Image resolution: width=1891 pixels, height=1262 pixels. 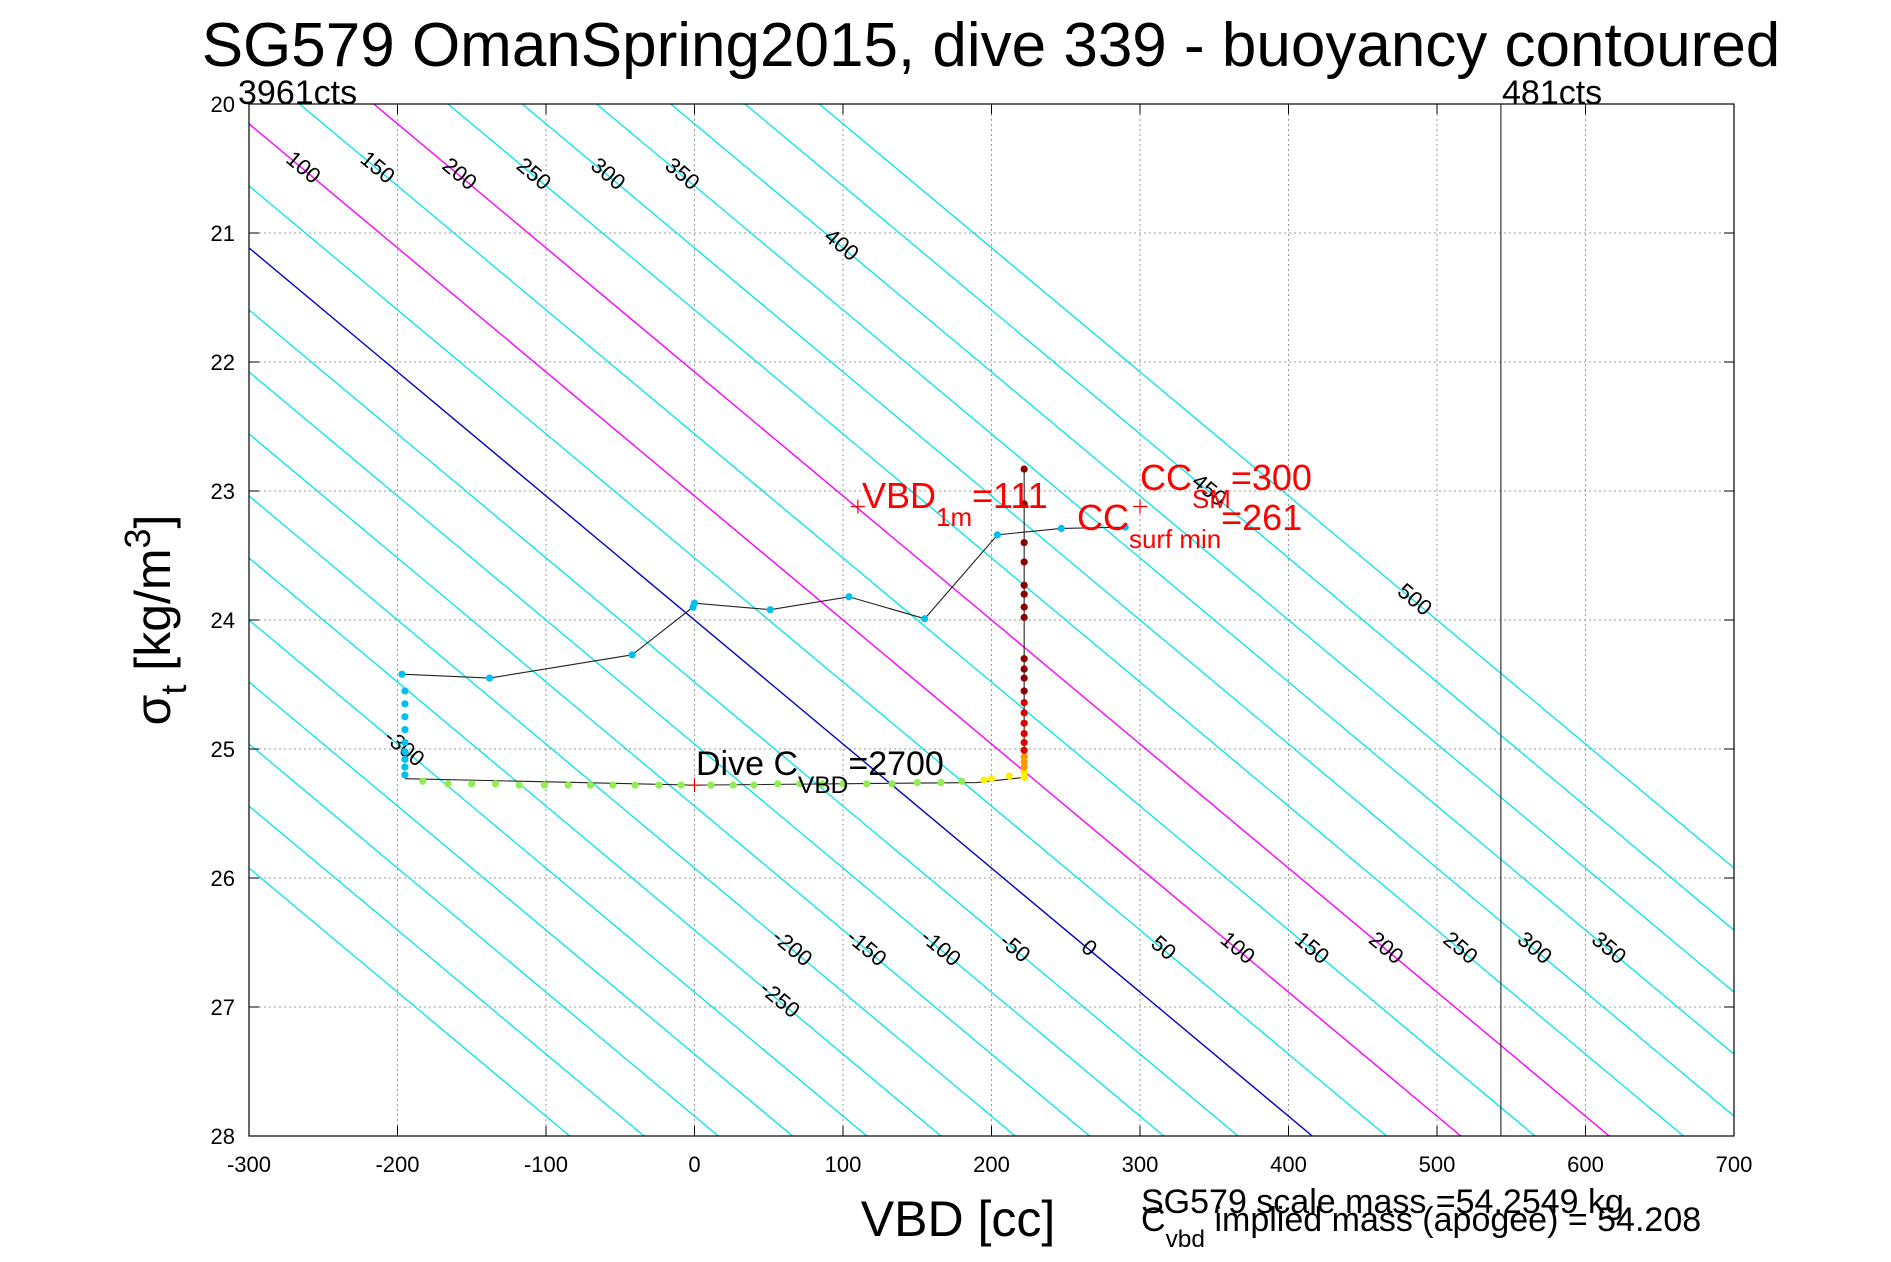 What do you see at coordinates (1103, 517) in the screenshot?
I see `annotation-cc-surf-min-main: CC` at bounding box center [1103, 517].